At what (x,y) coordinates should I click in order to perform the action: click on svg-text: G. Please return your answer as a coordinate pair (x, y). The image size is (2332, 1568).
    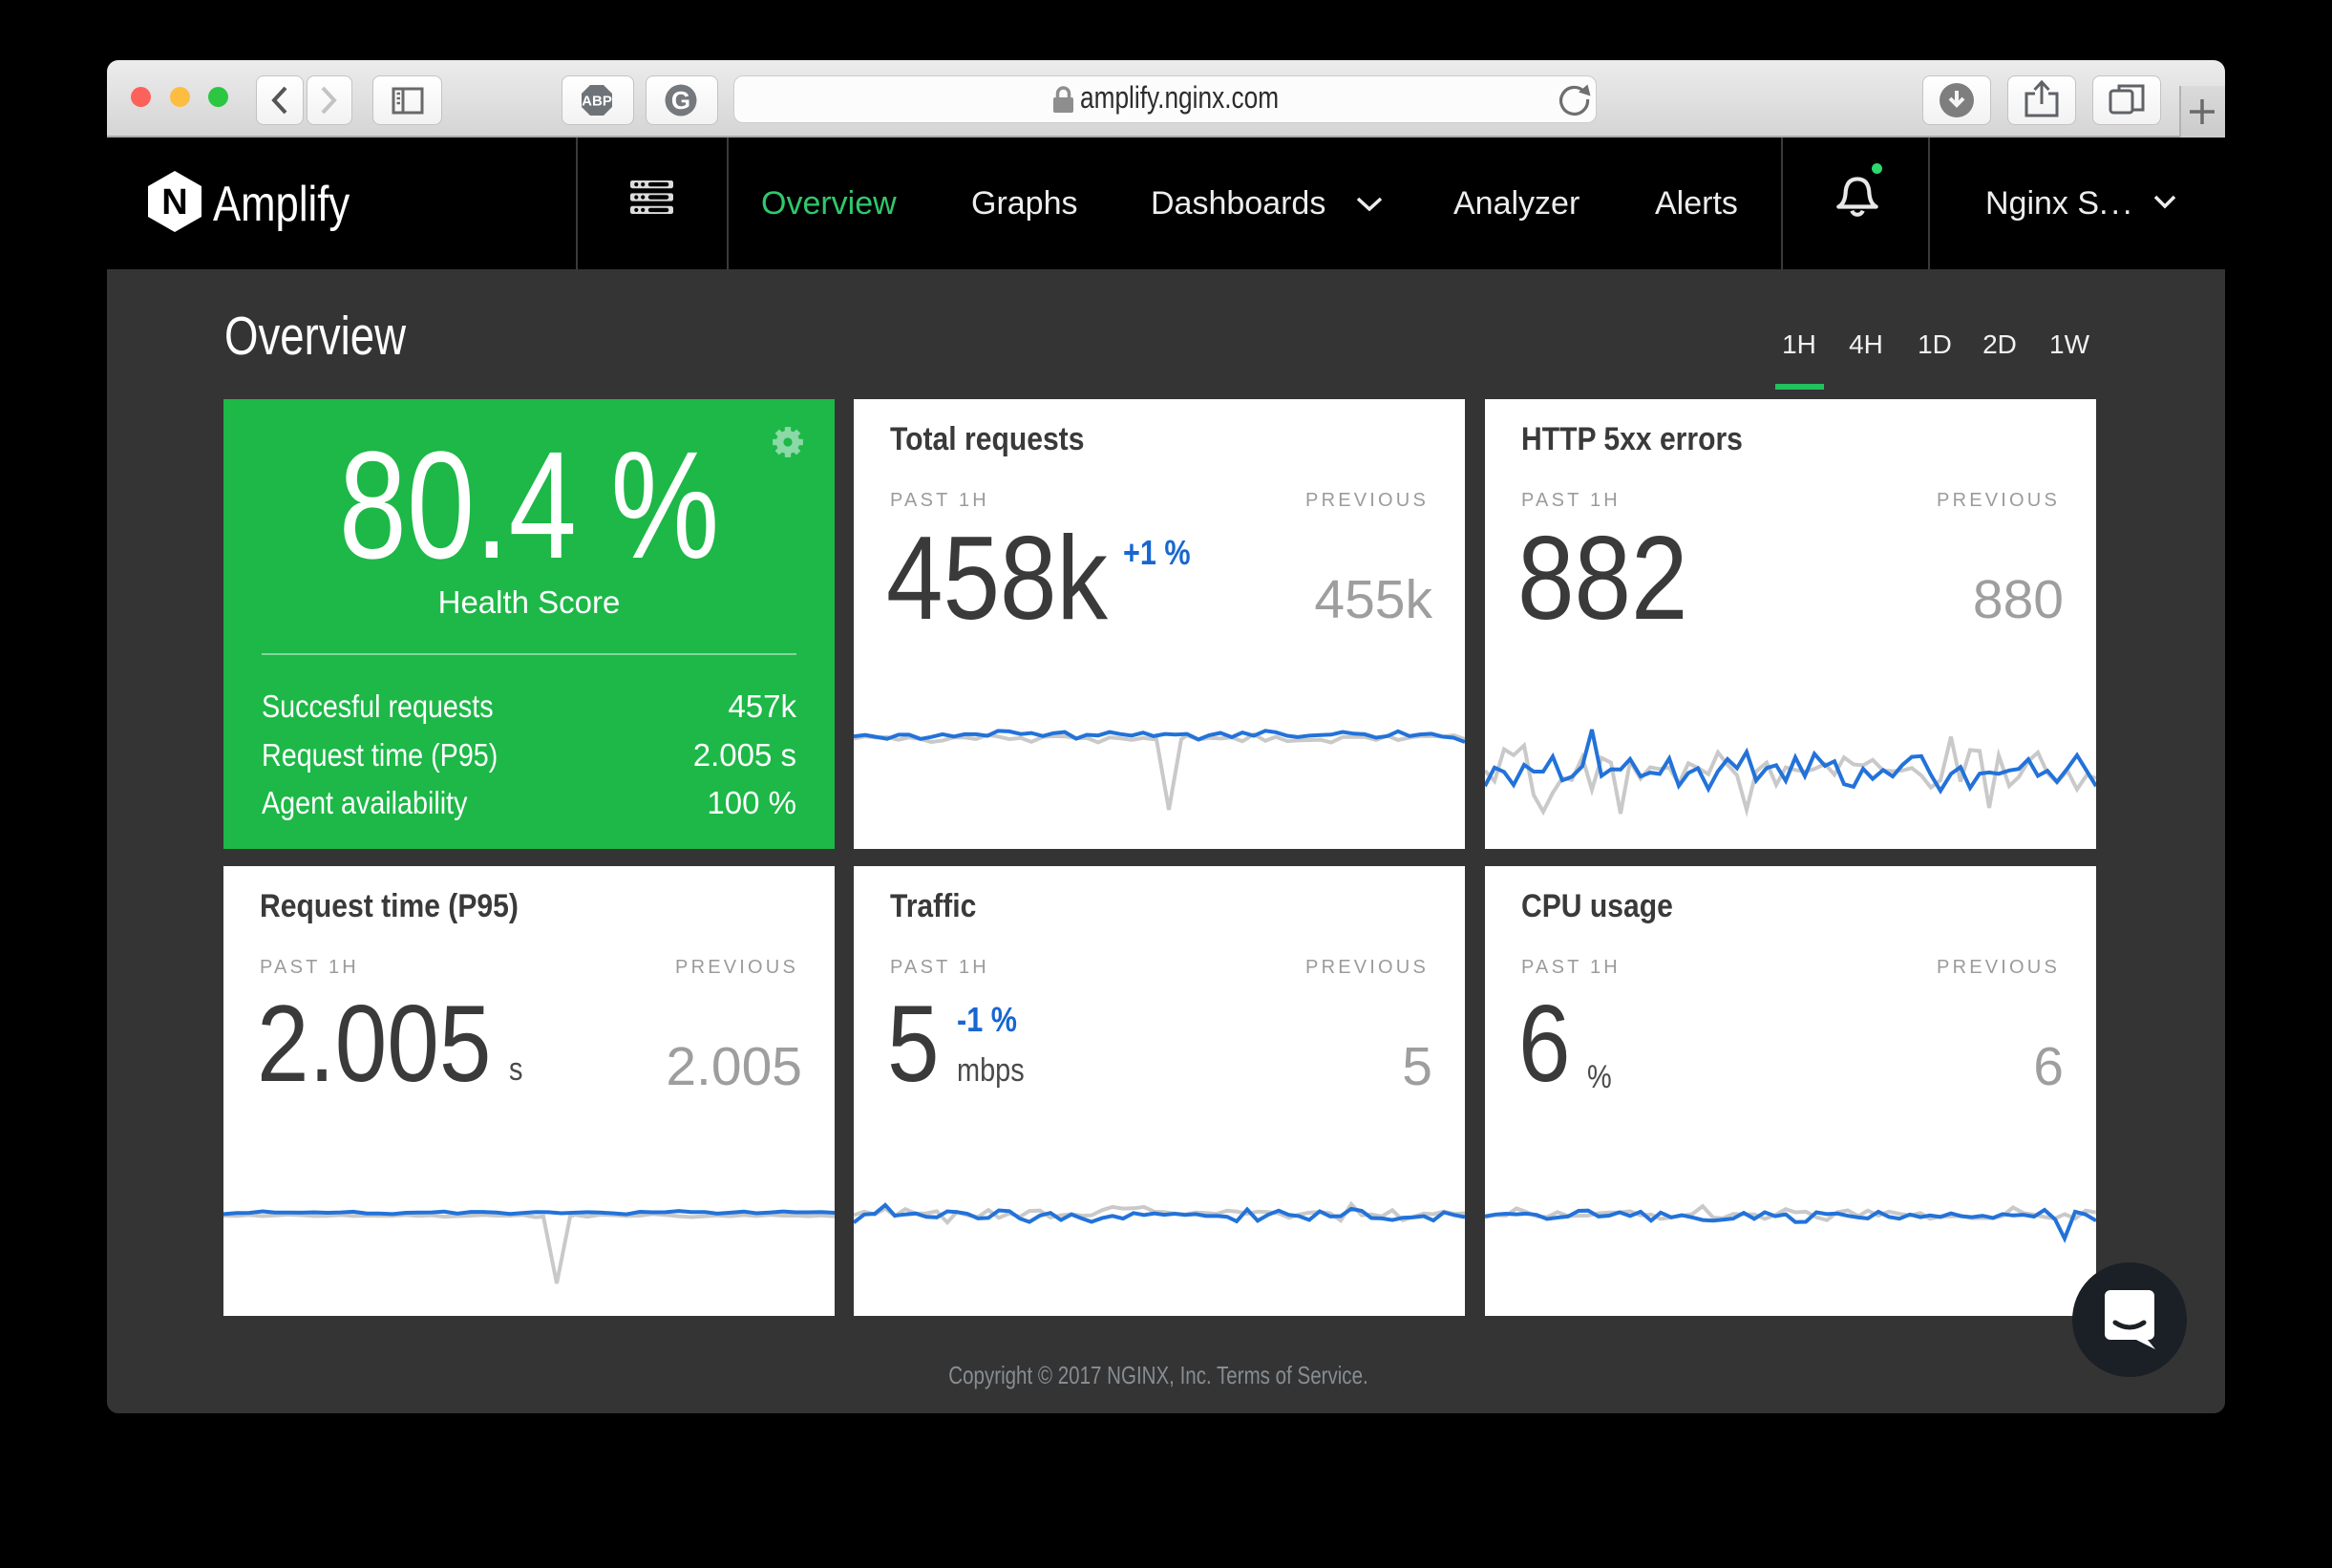
    Looking at the image, I should click on (681, 100).